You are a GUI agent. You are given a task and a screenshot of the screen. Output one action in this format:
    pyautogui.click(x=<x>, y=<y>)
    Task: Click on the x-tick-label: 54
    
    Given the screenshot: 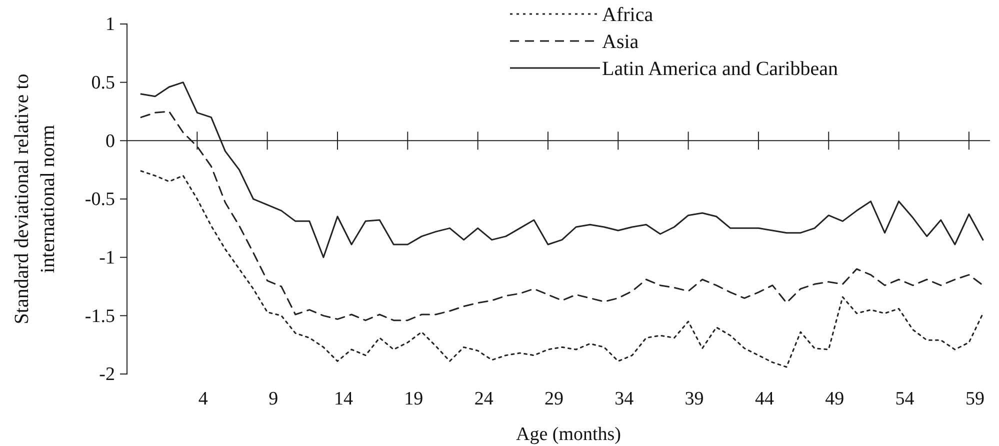 What is the action you would take?
    pyautogui.click(x=905, y=399)
    